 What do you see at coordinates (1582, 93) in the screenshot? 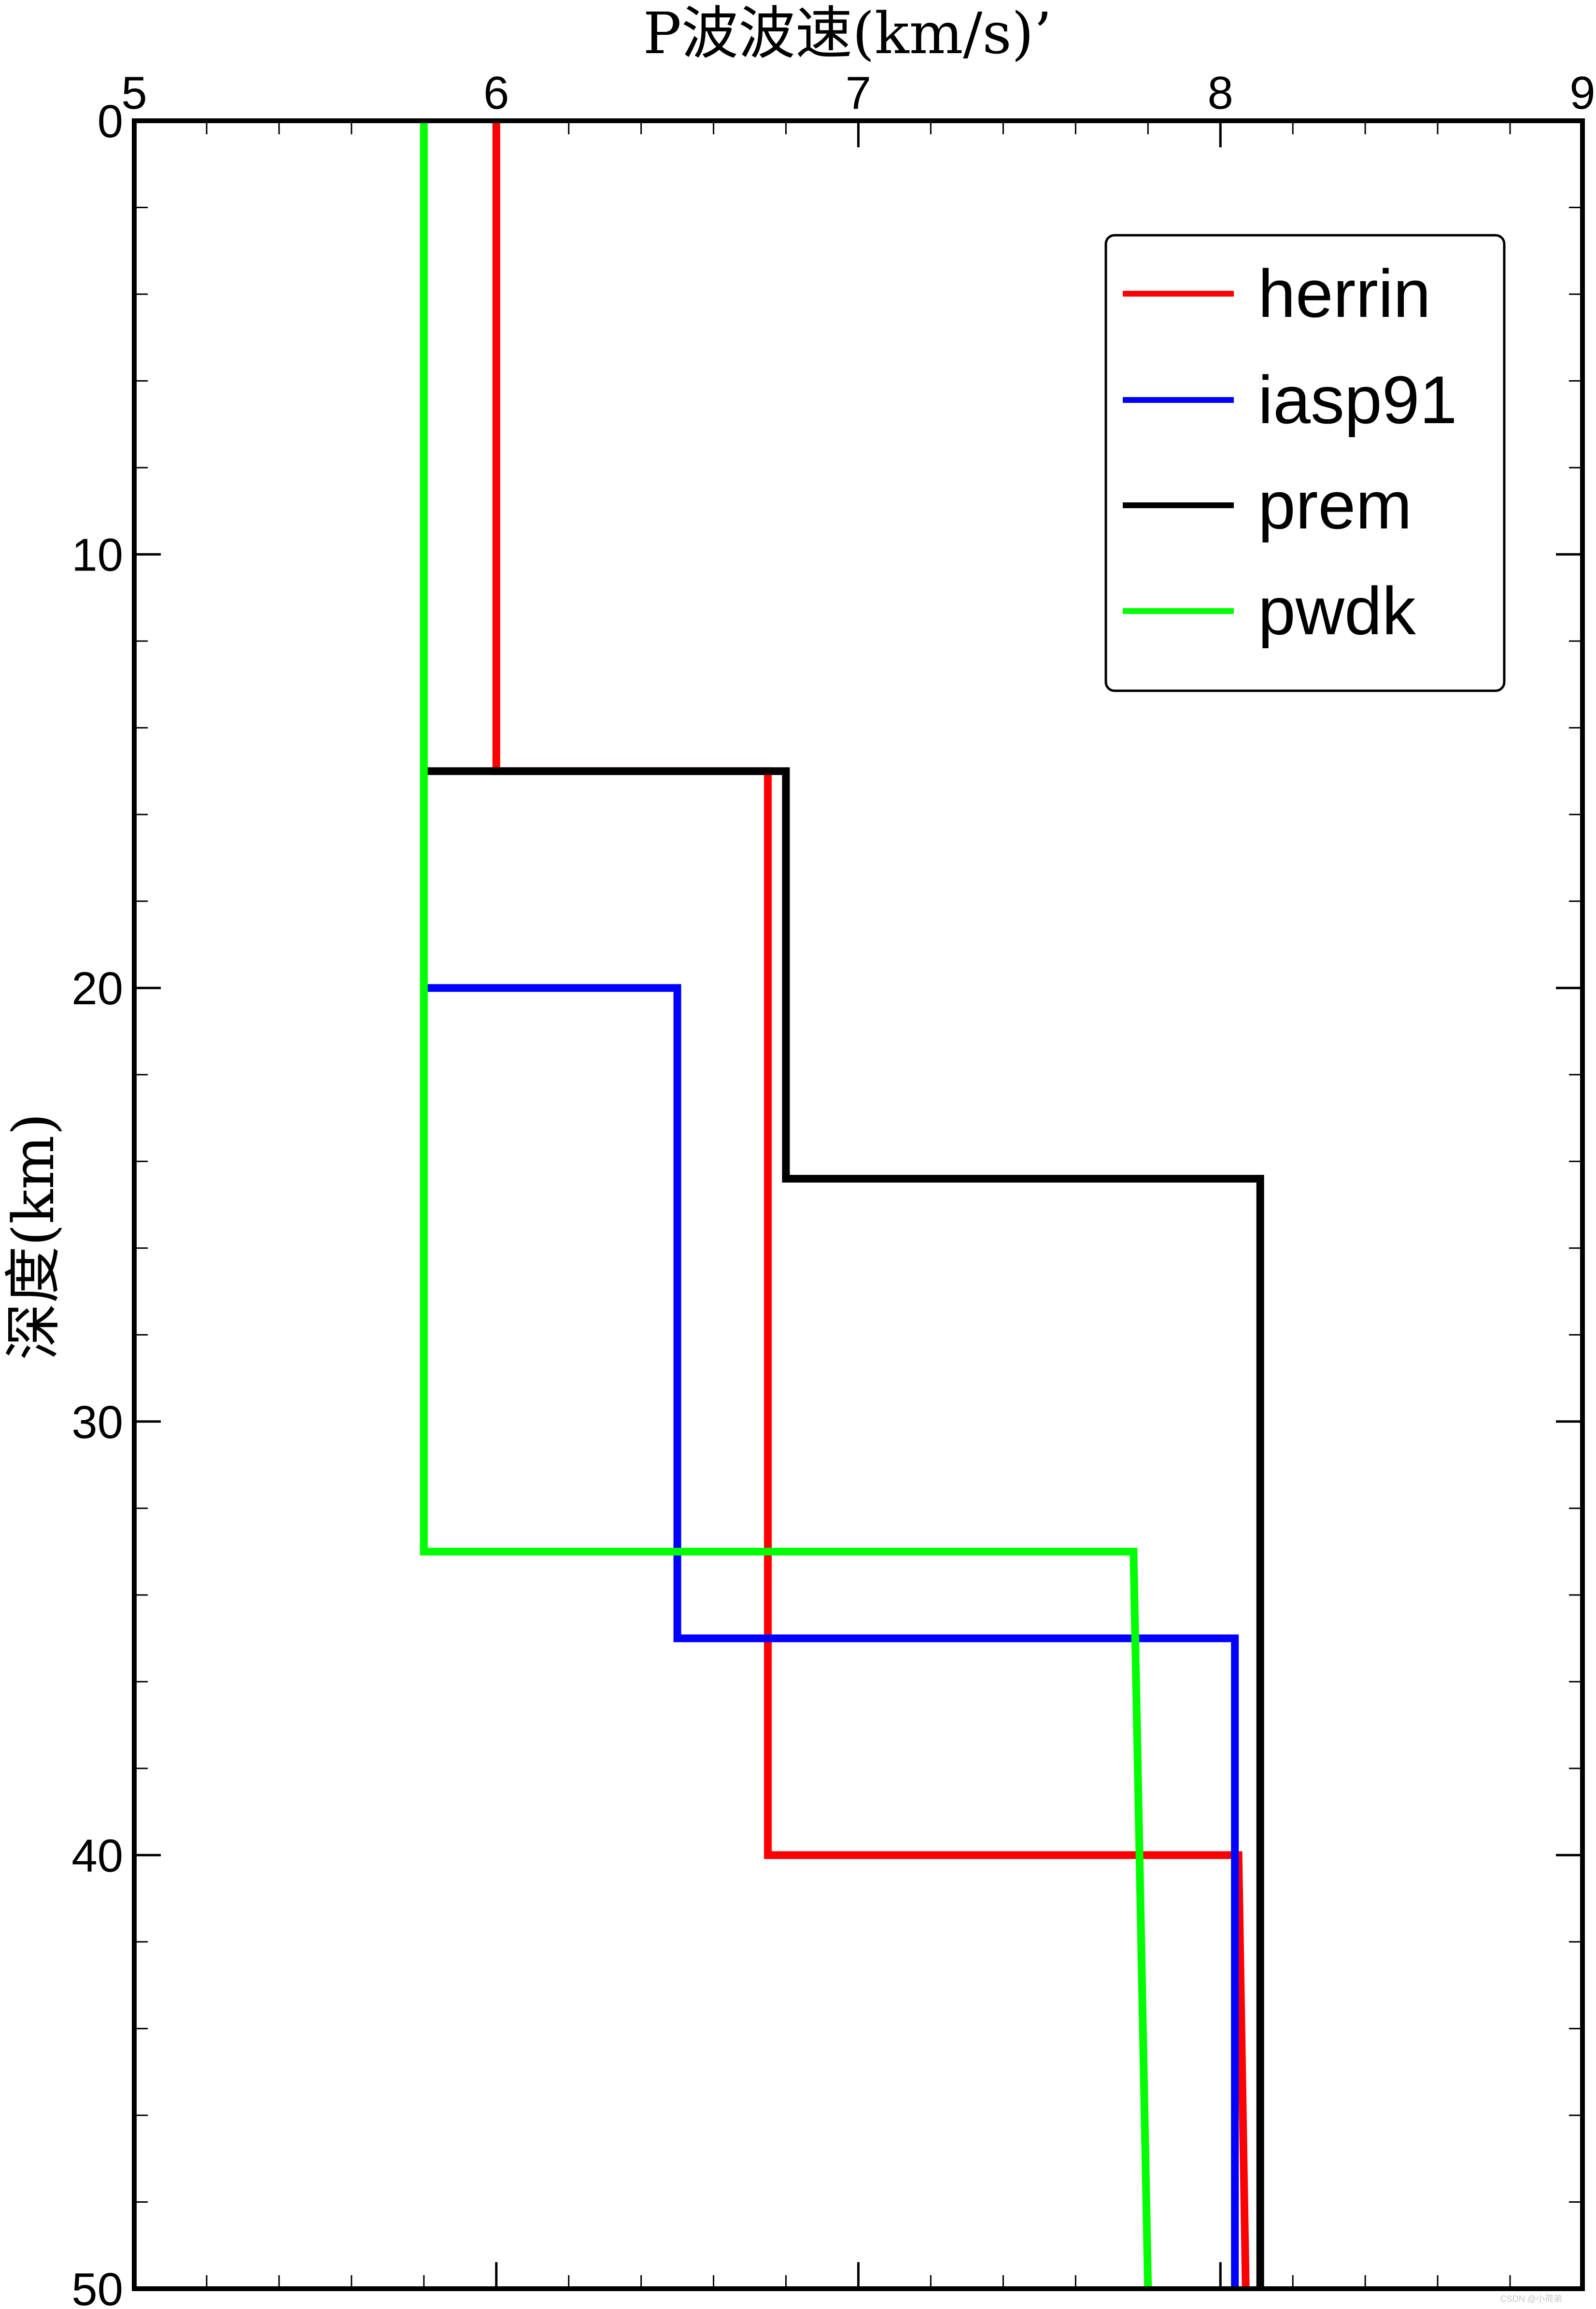
I see `x-tick-label: 9` at bounding box center [1582, 93].